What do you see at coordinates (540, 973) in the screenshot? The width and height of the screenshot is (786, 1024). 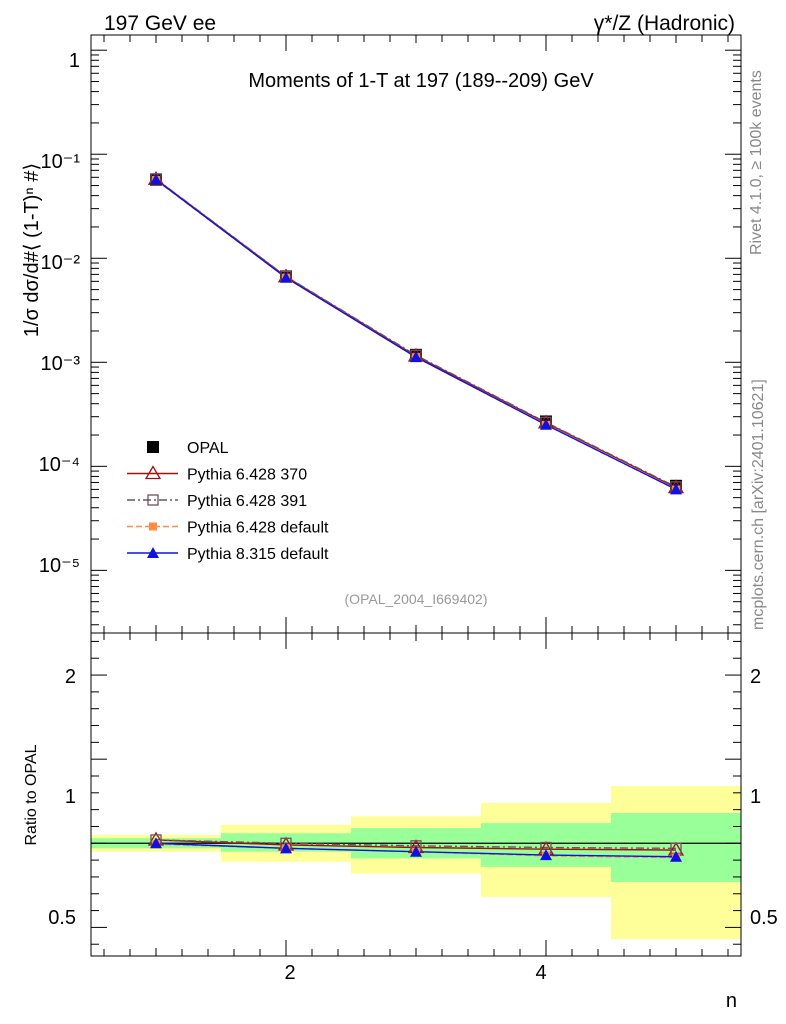 I see `x-tick-label-4: 4` at bounding box center [540, 973].